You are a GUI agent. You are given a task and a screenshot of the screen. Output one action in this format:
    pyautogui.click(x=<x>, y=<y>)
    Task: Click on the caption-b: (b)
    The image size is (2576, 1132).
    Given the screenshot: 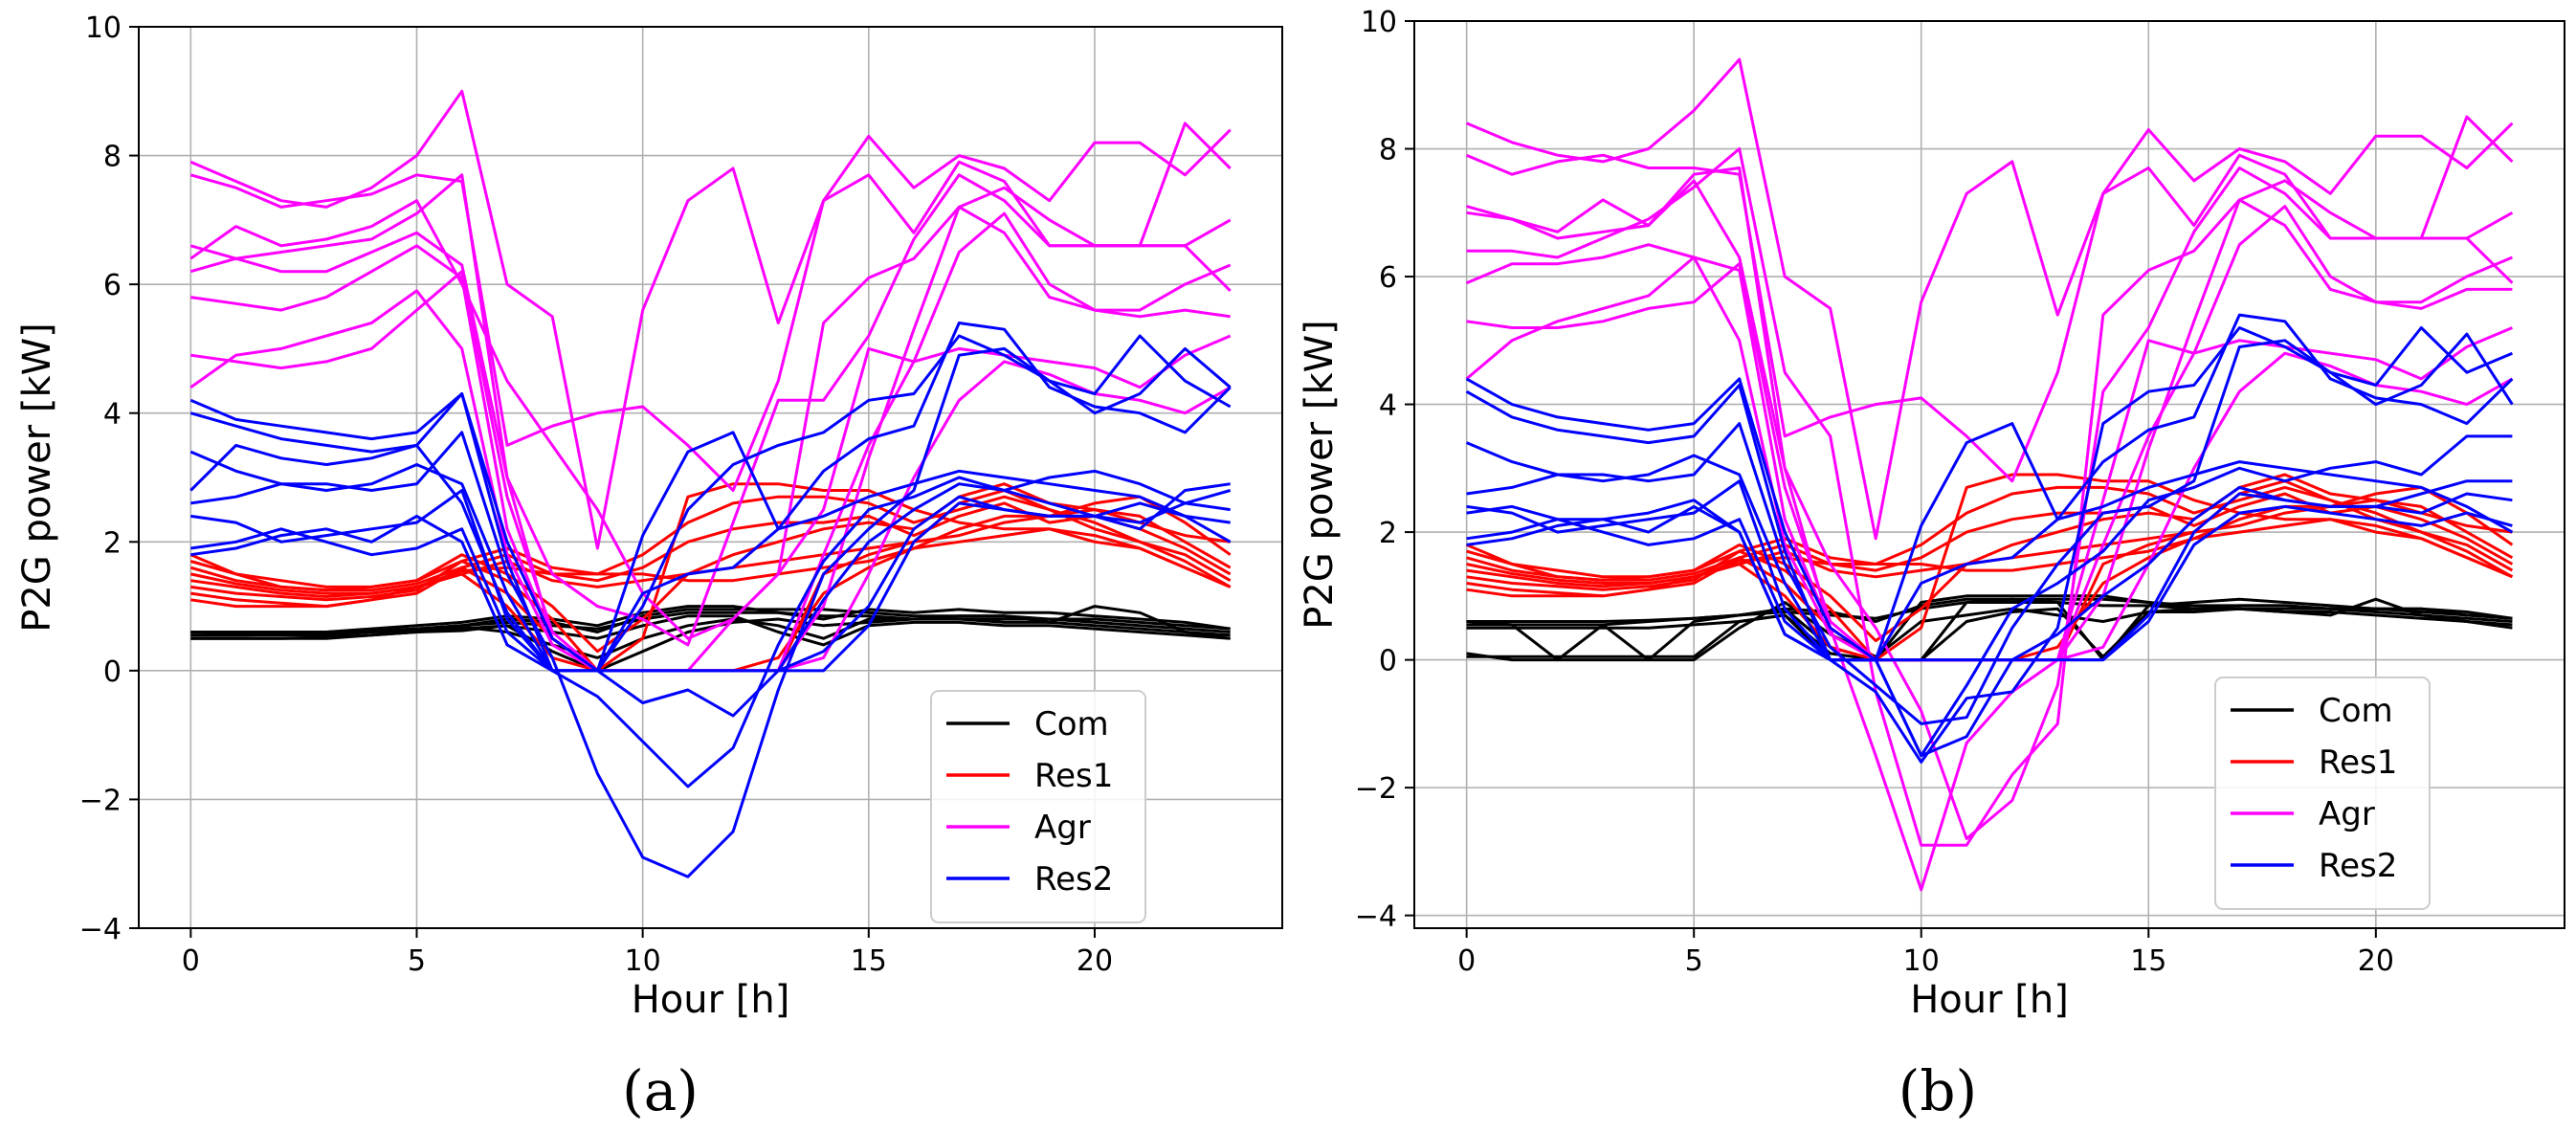 What is the action you would take?
    pyautogui.click(x=1938, y=1090)
    